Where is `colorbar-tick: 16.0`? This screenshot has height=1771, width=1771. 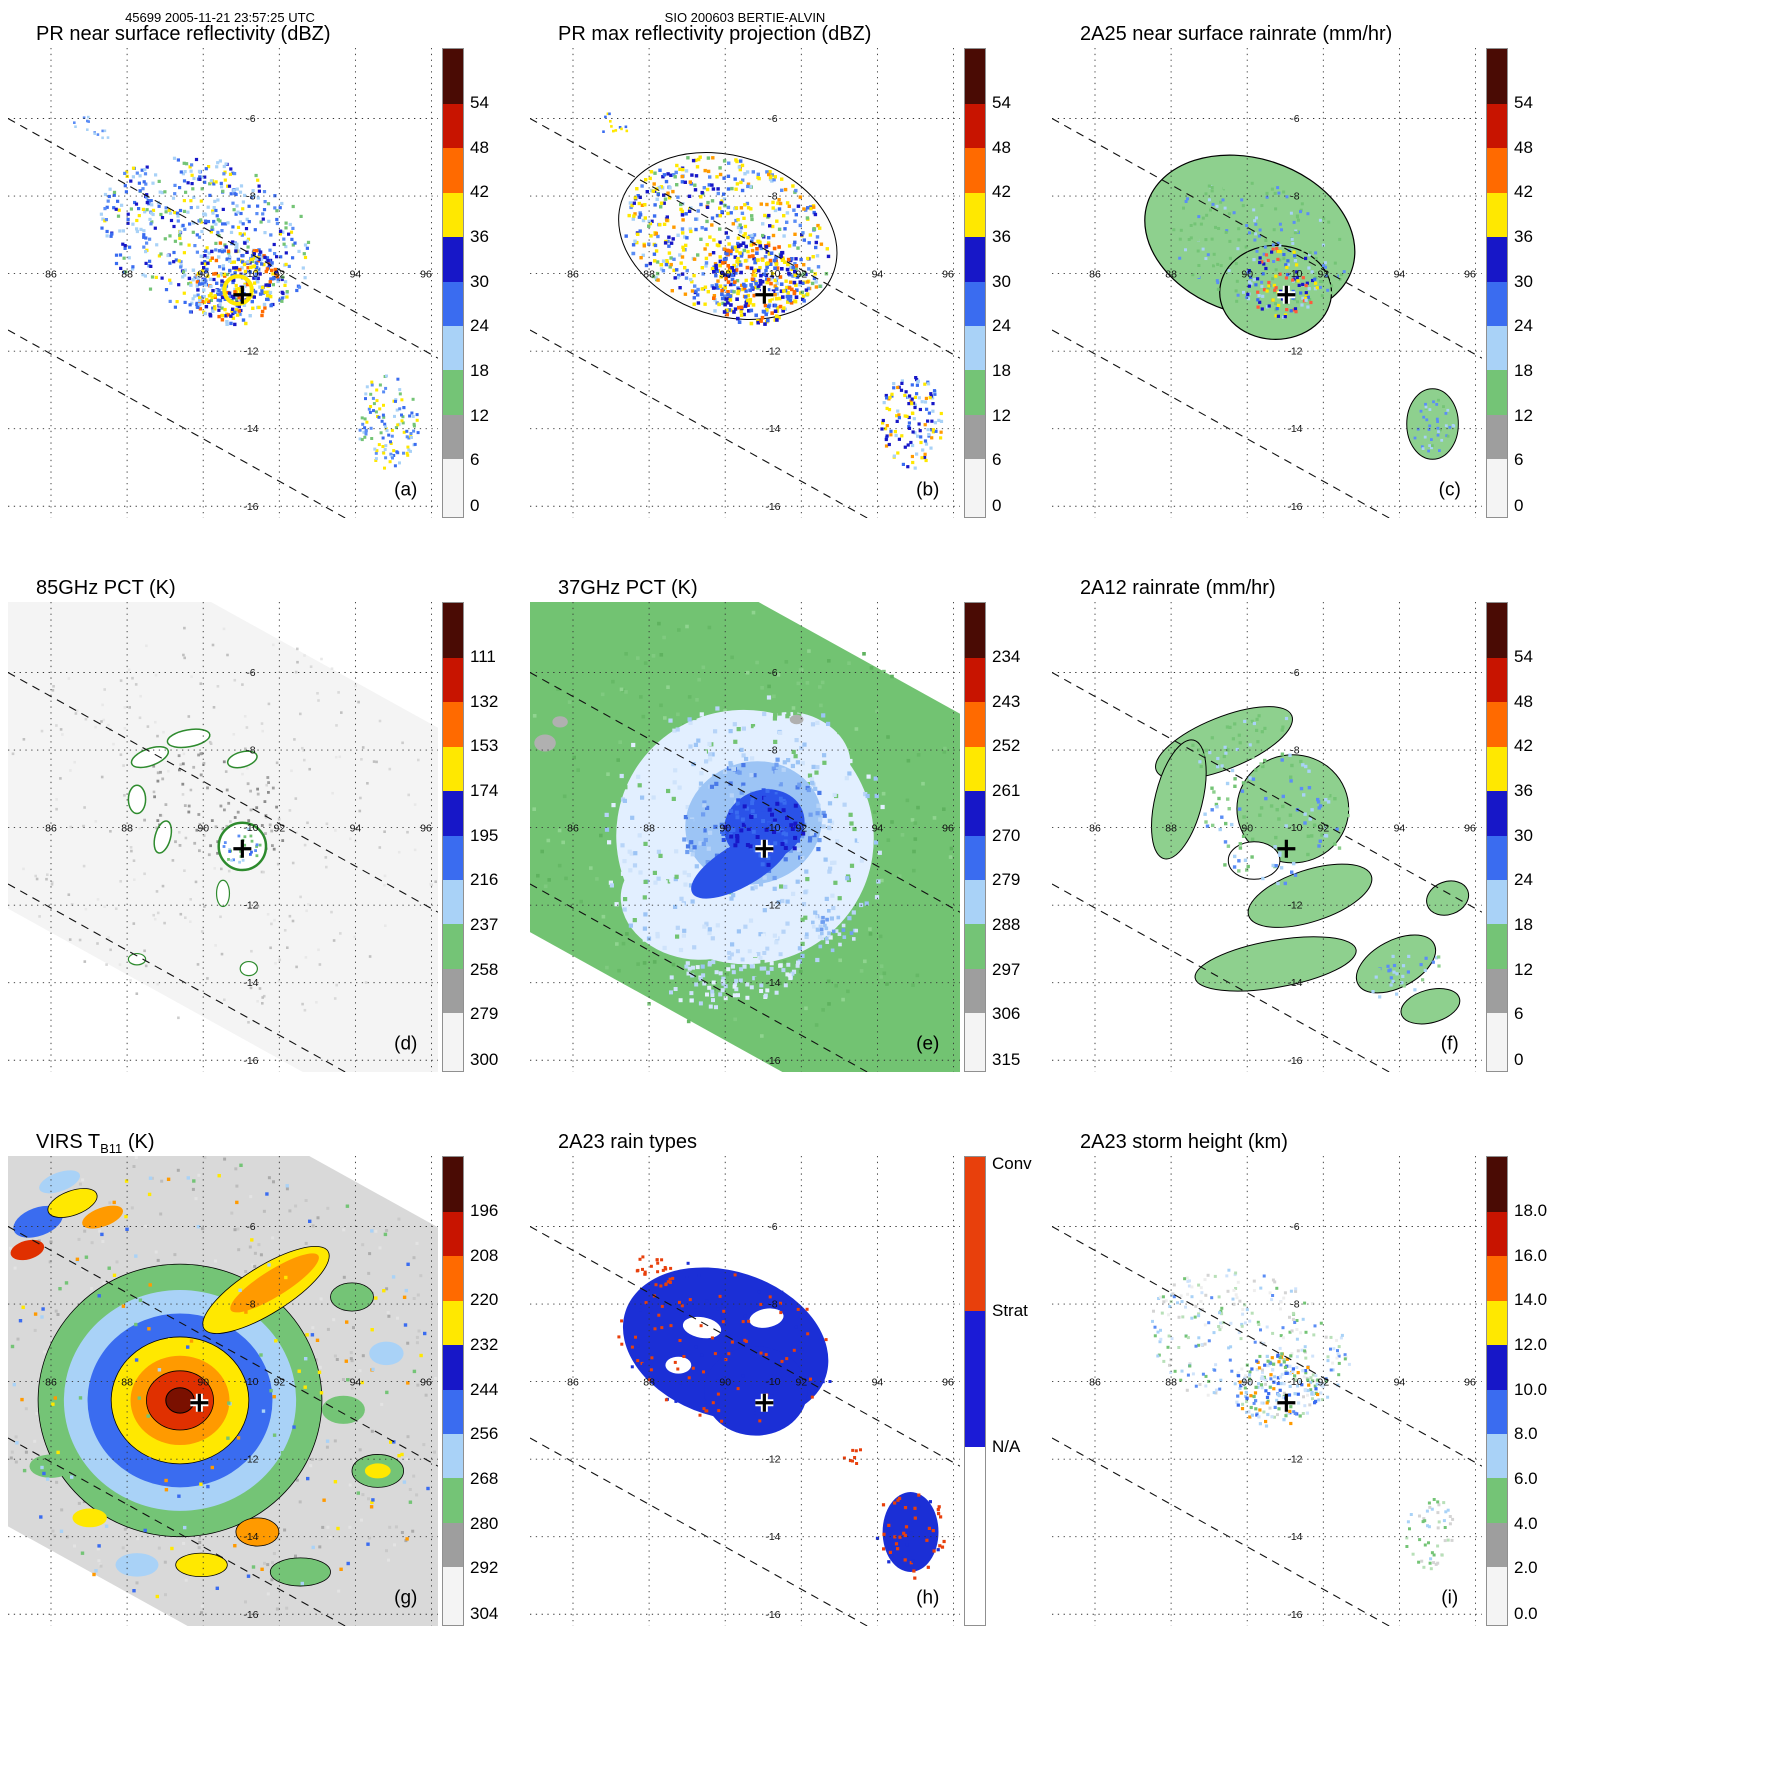
colorbar-tick: 16.0 is located at coordinates (1531, 1255).